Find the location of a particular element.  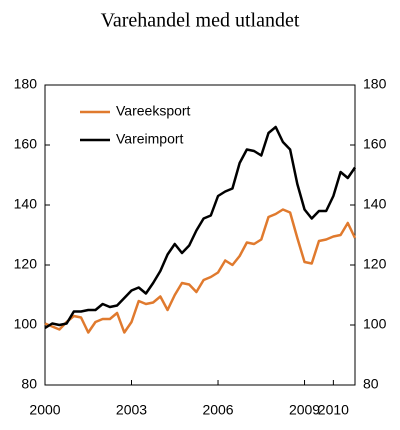

x-tick-label: 2000 is located at coordinates (44, 410).